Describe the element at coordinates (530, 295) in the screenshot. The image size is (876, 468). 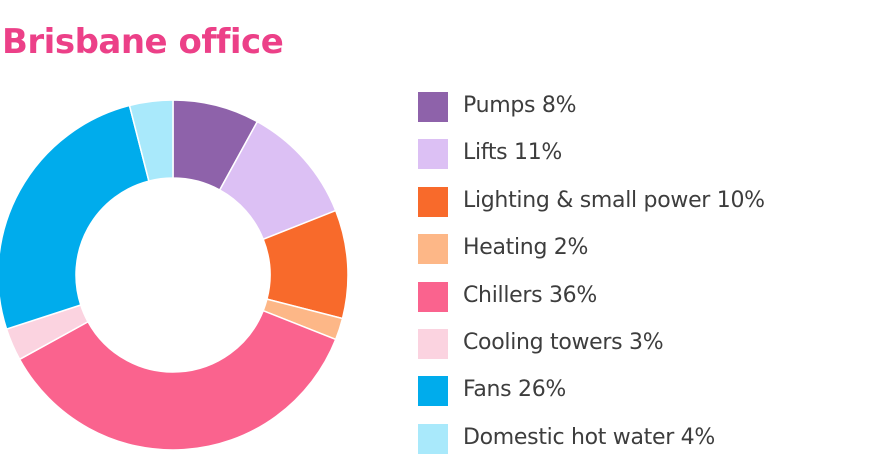
I see `legend-label: Chillers 36%` at that location.